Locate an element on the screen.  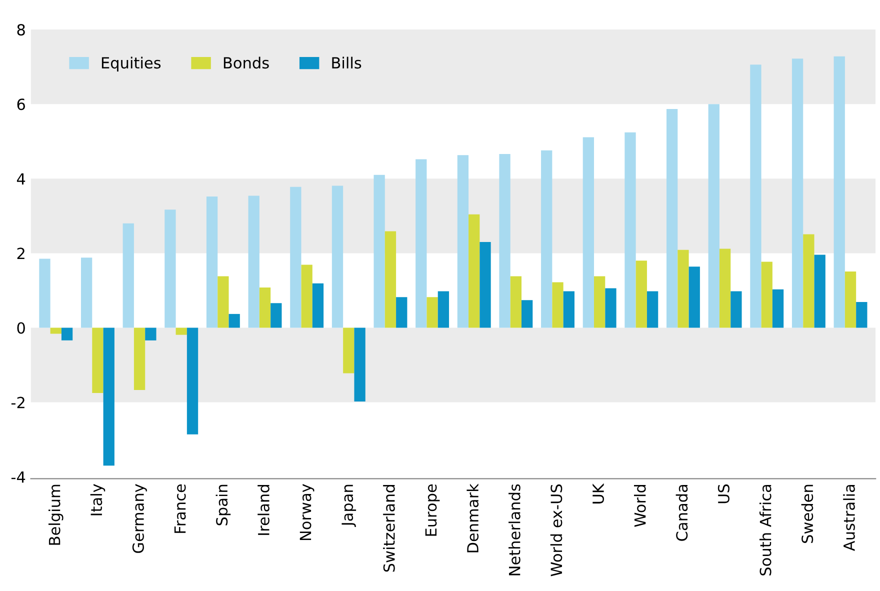
y-tick-label: 8 is located at coordinates (21, 30).